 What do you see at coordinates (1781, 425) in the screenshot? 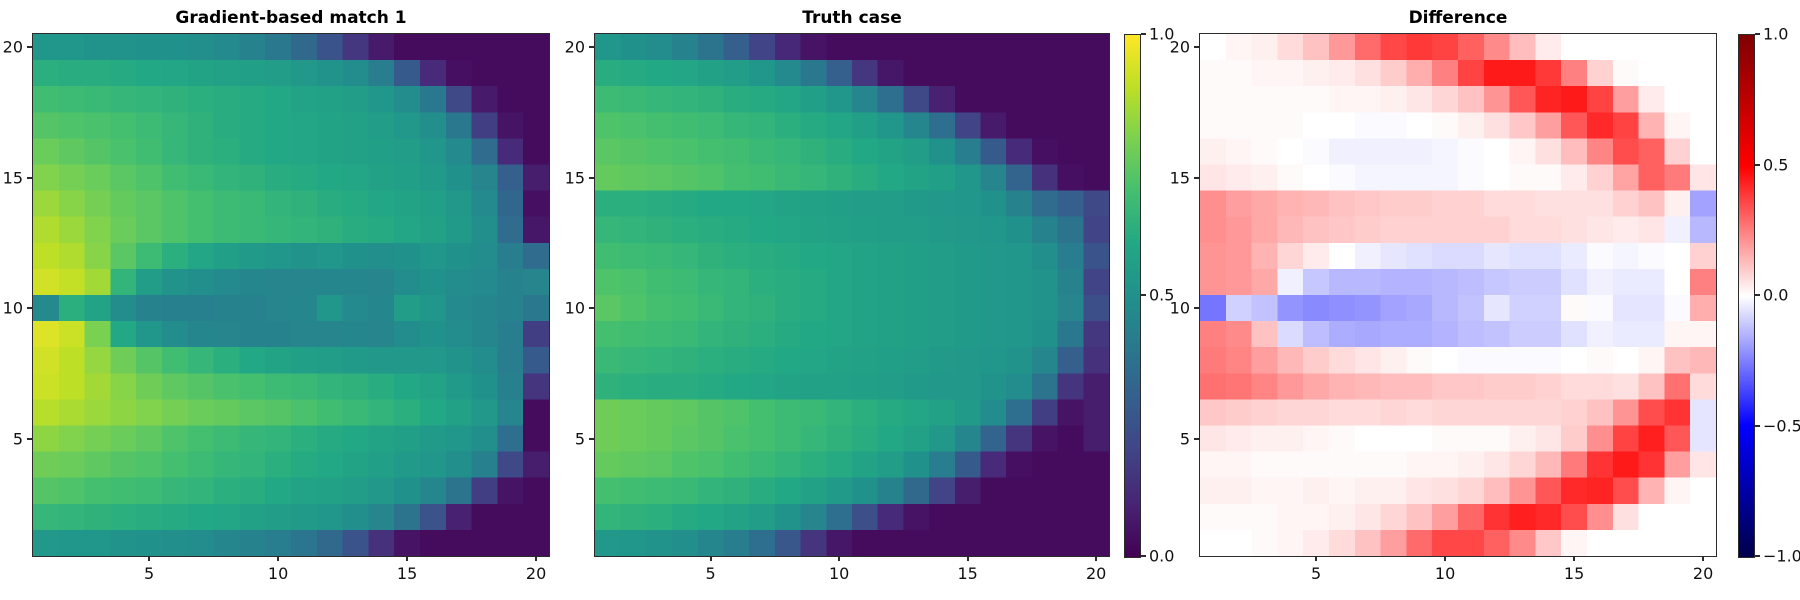
I see `colorbar-tick-label: −0.5` at bounding box center [1781, 425].